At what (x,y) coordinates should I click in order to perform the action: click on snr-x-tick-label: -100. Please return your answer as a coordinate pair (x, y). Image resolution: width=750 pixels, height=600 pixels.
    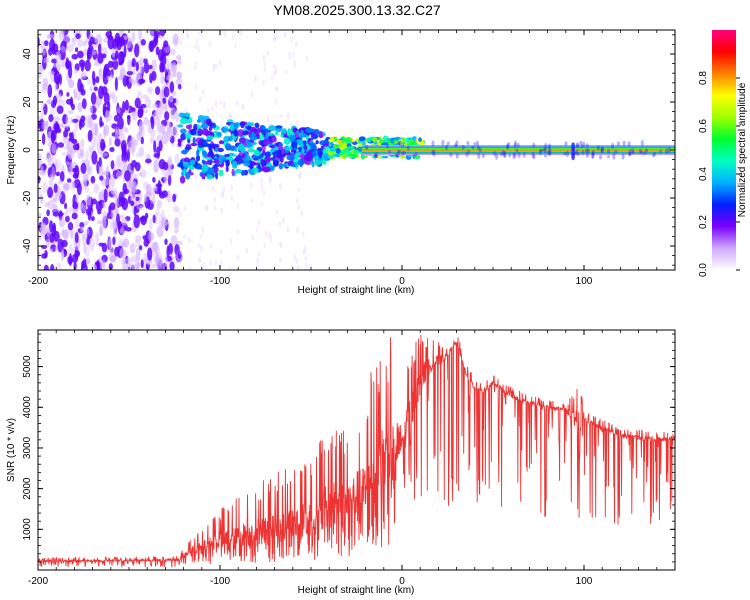
    Looking at the image, I should click on (220, 581).